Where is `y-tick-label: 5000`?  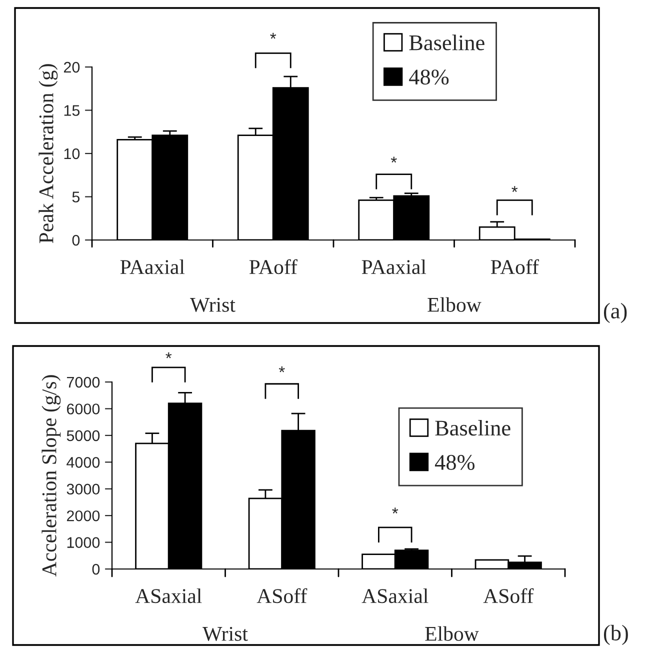 y-tick-label: 5000 is located at coordinates (83, 436).